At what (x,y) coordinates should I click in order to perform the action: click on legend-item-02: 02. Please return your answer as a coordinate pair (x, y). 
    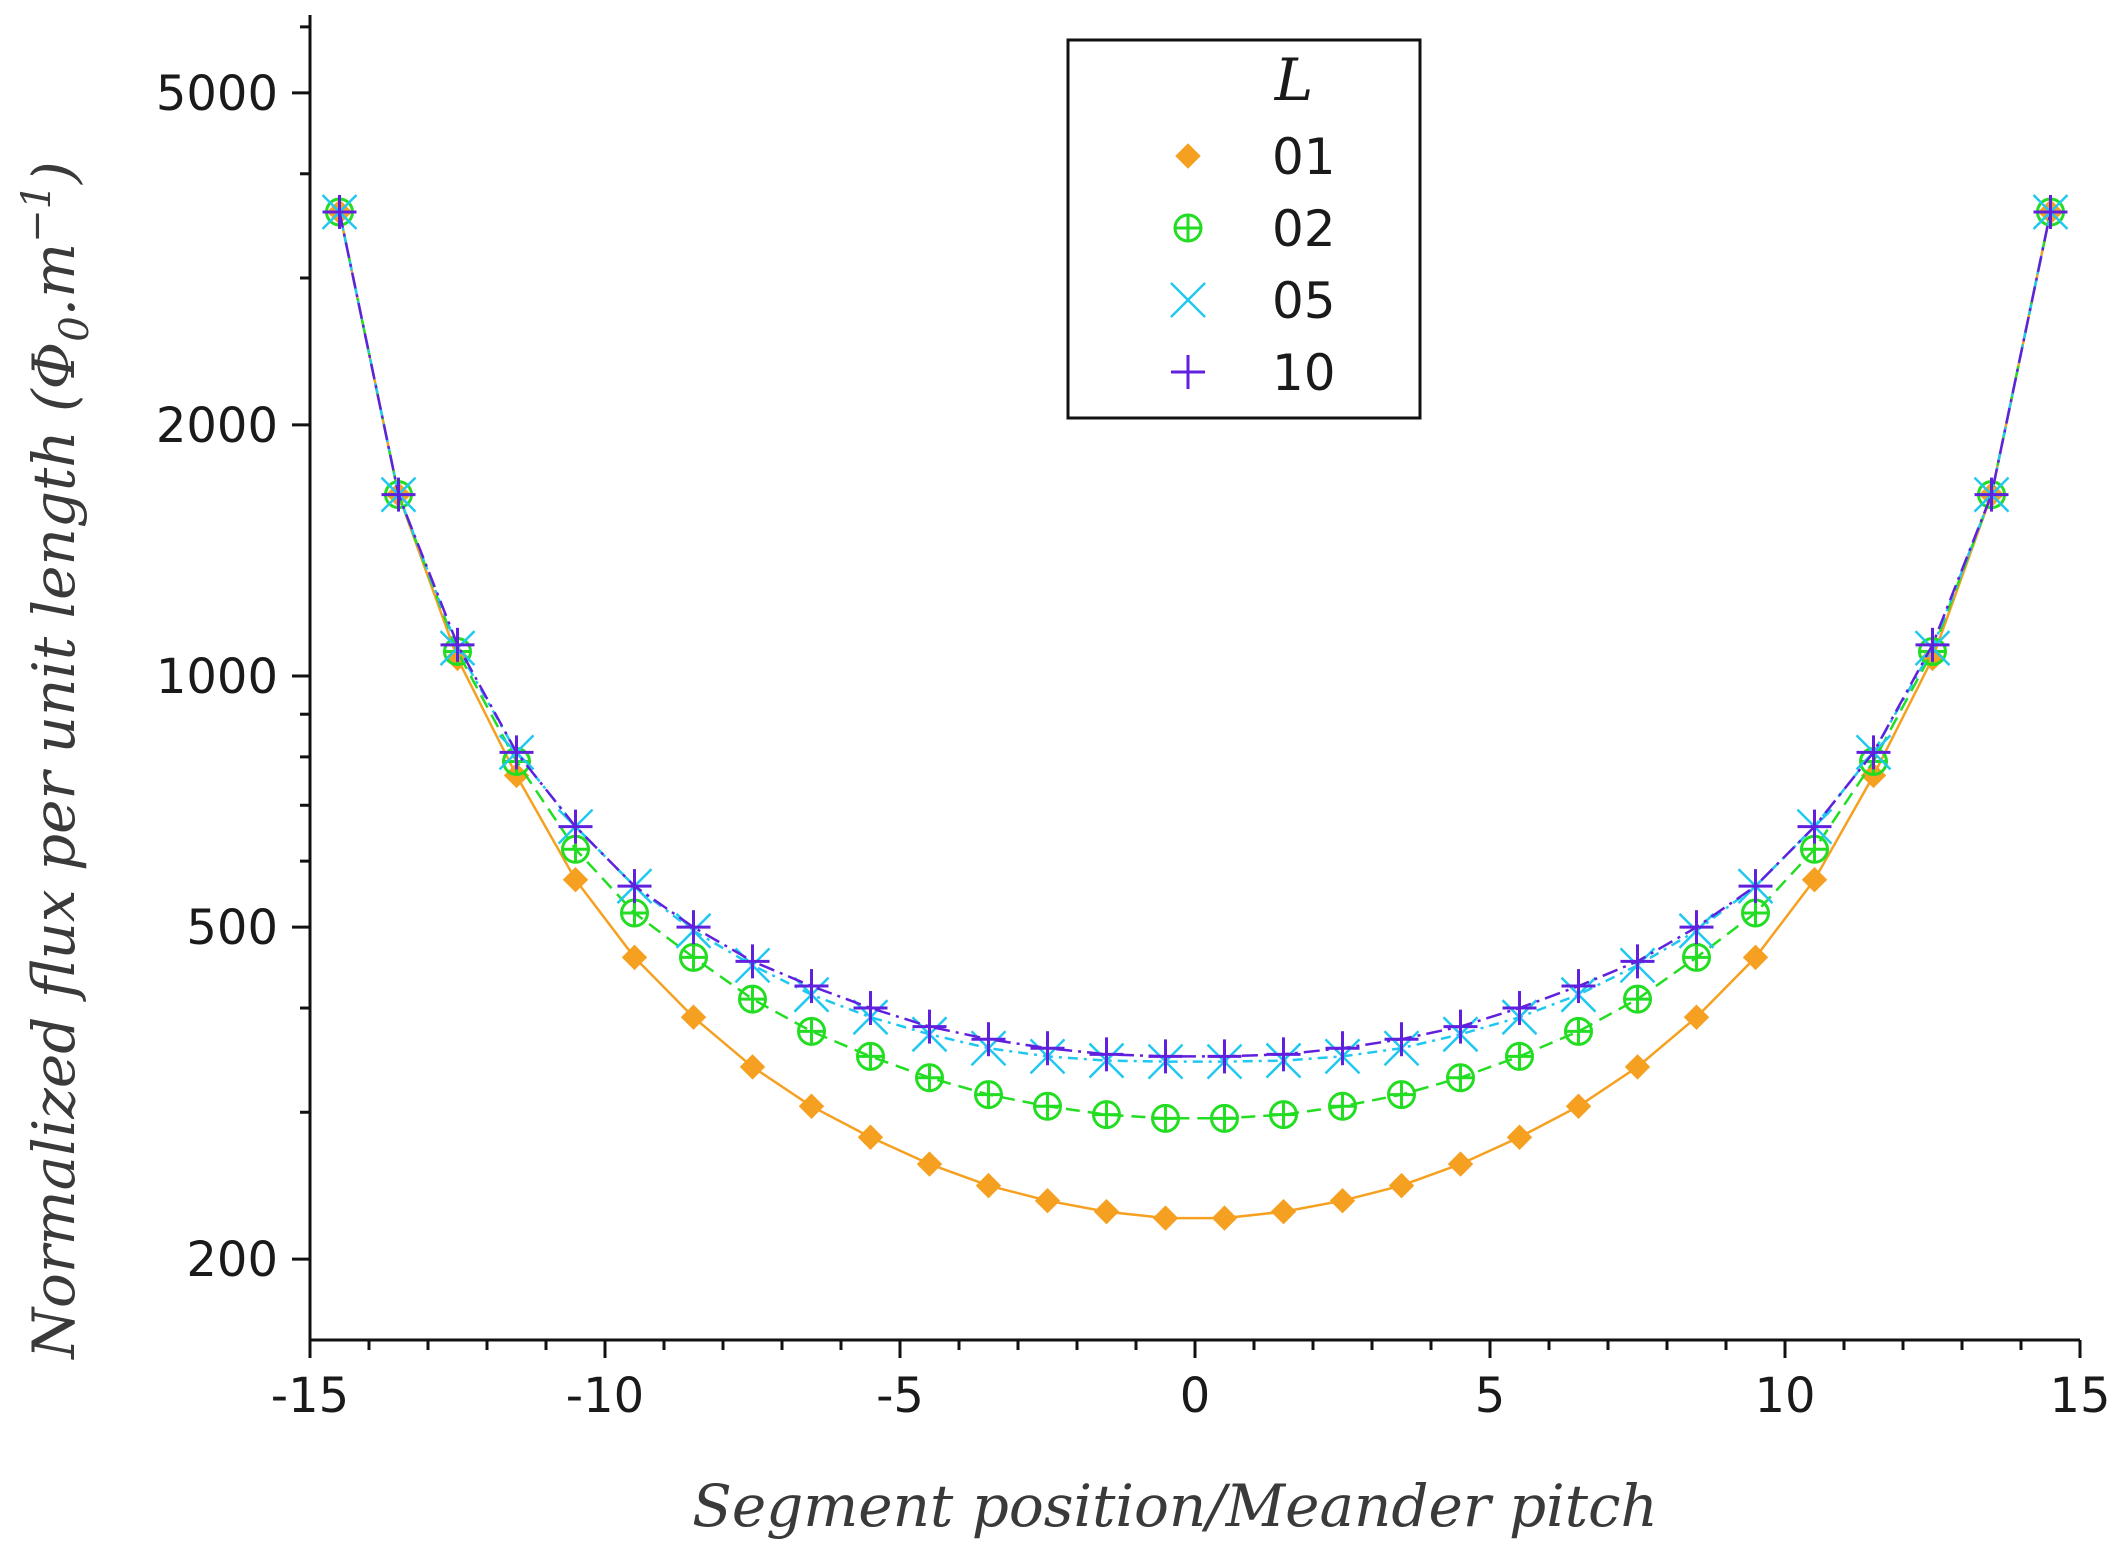
    Looking at the image, I should click on (1254, 229).